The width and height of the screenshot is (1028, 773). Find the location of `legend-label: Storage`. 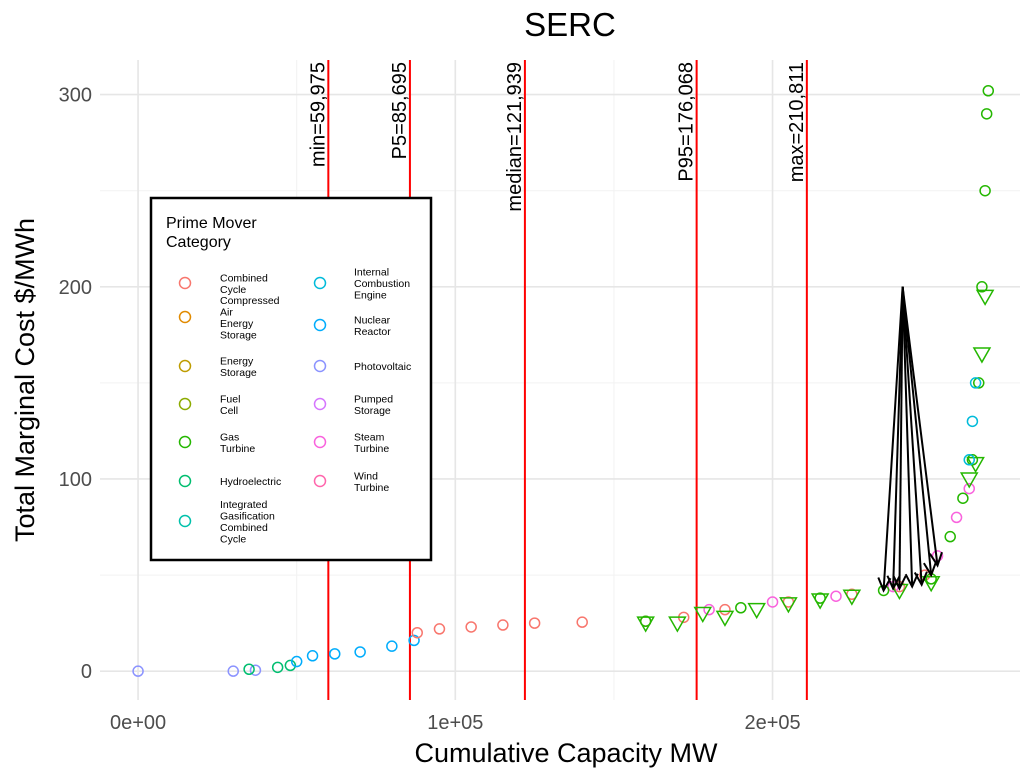

legend-label: Storage is located at coordinates (372, 411).